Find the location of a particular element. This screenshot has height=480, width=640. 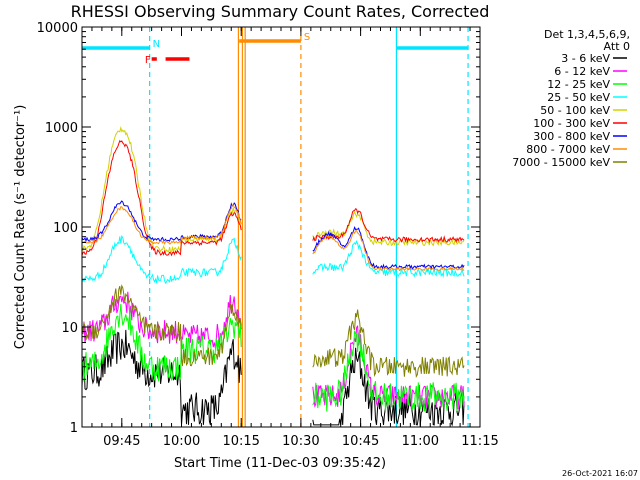

legend-entry-label: 3 - 6 keV is located at coordinates (585, 58).